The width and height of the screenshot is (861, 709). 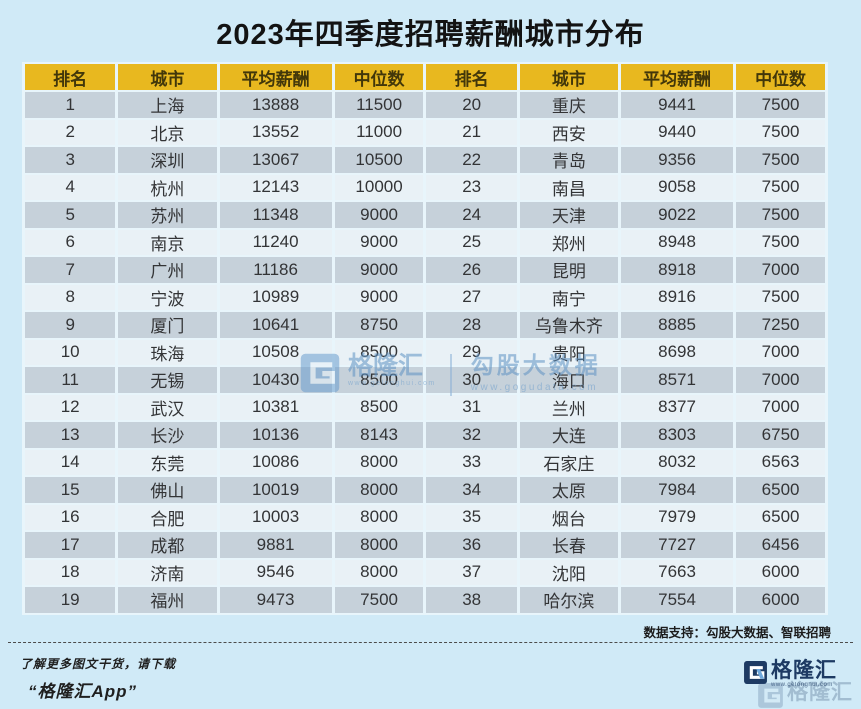 What do you see at coordinates (471, 352) in the screenshot?
I see `table-cell: 29` at bounding box center [471, 352].